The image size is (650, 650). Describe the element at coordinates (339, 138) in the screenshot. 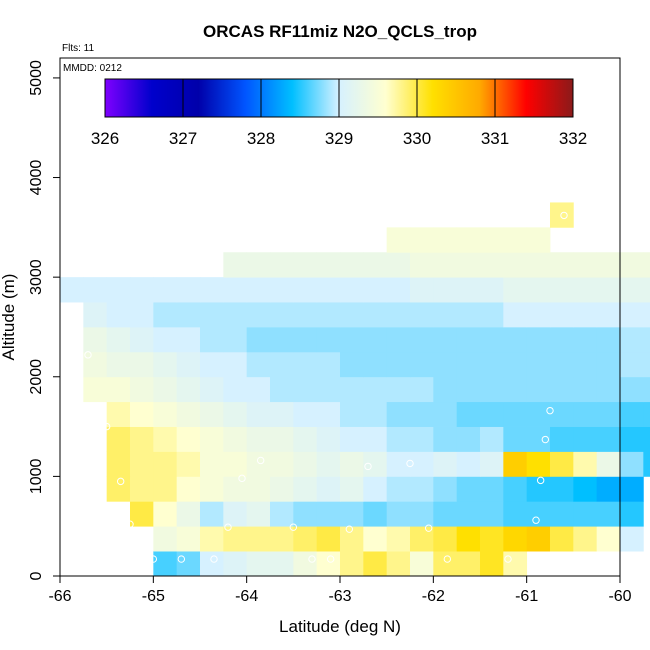

I see `colorbar-label: 329` at that location.